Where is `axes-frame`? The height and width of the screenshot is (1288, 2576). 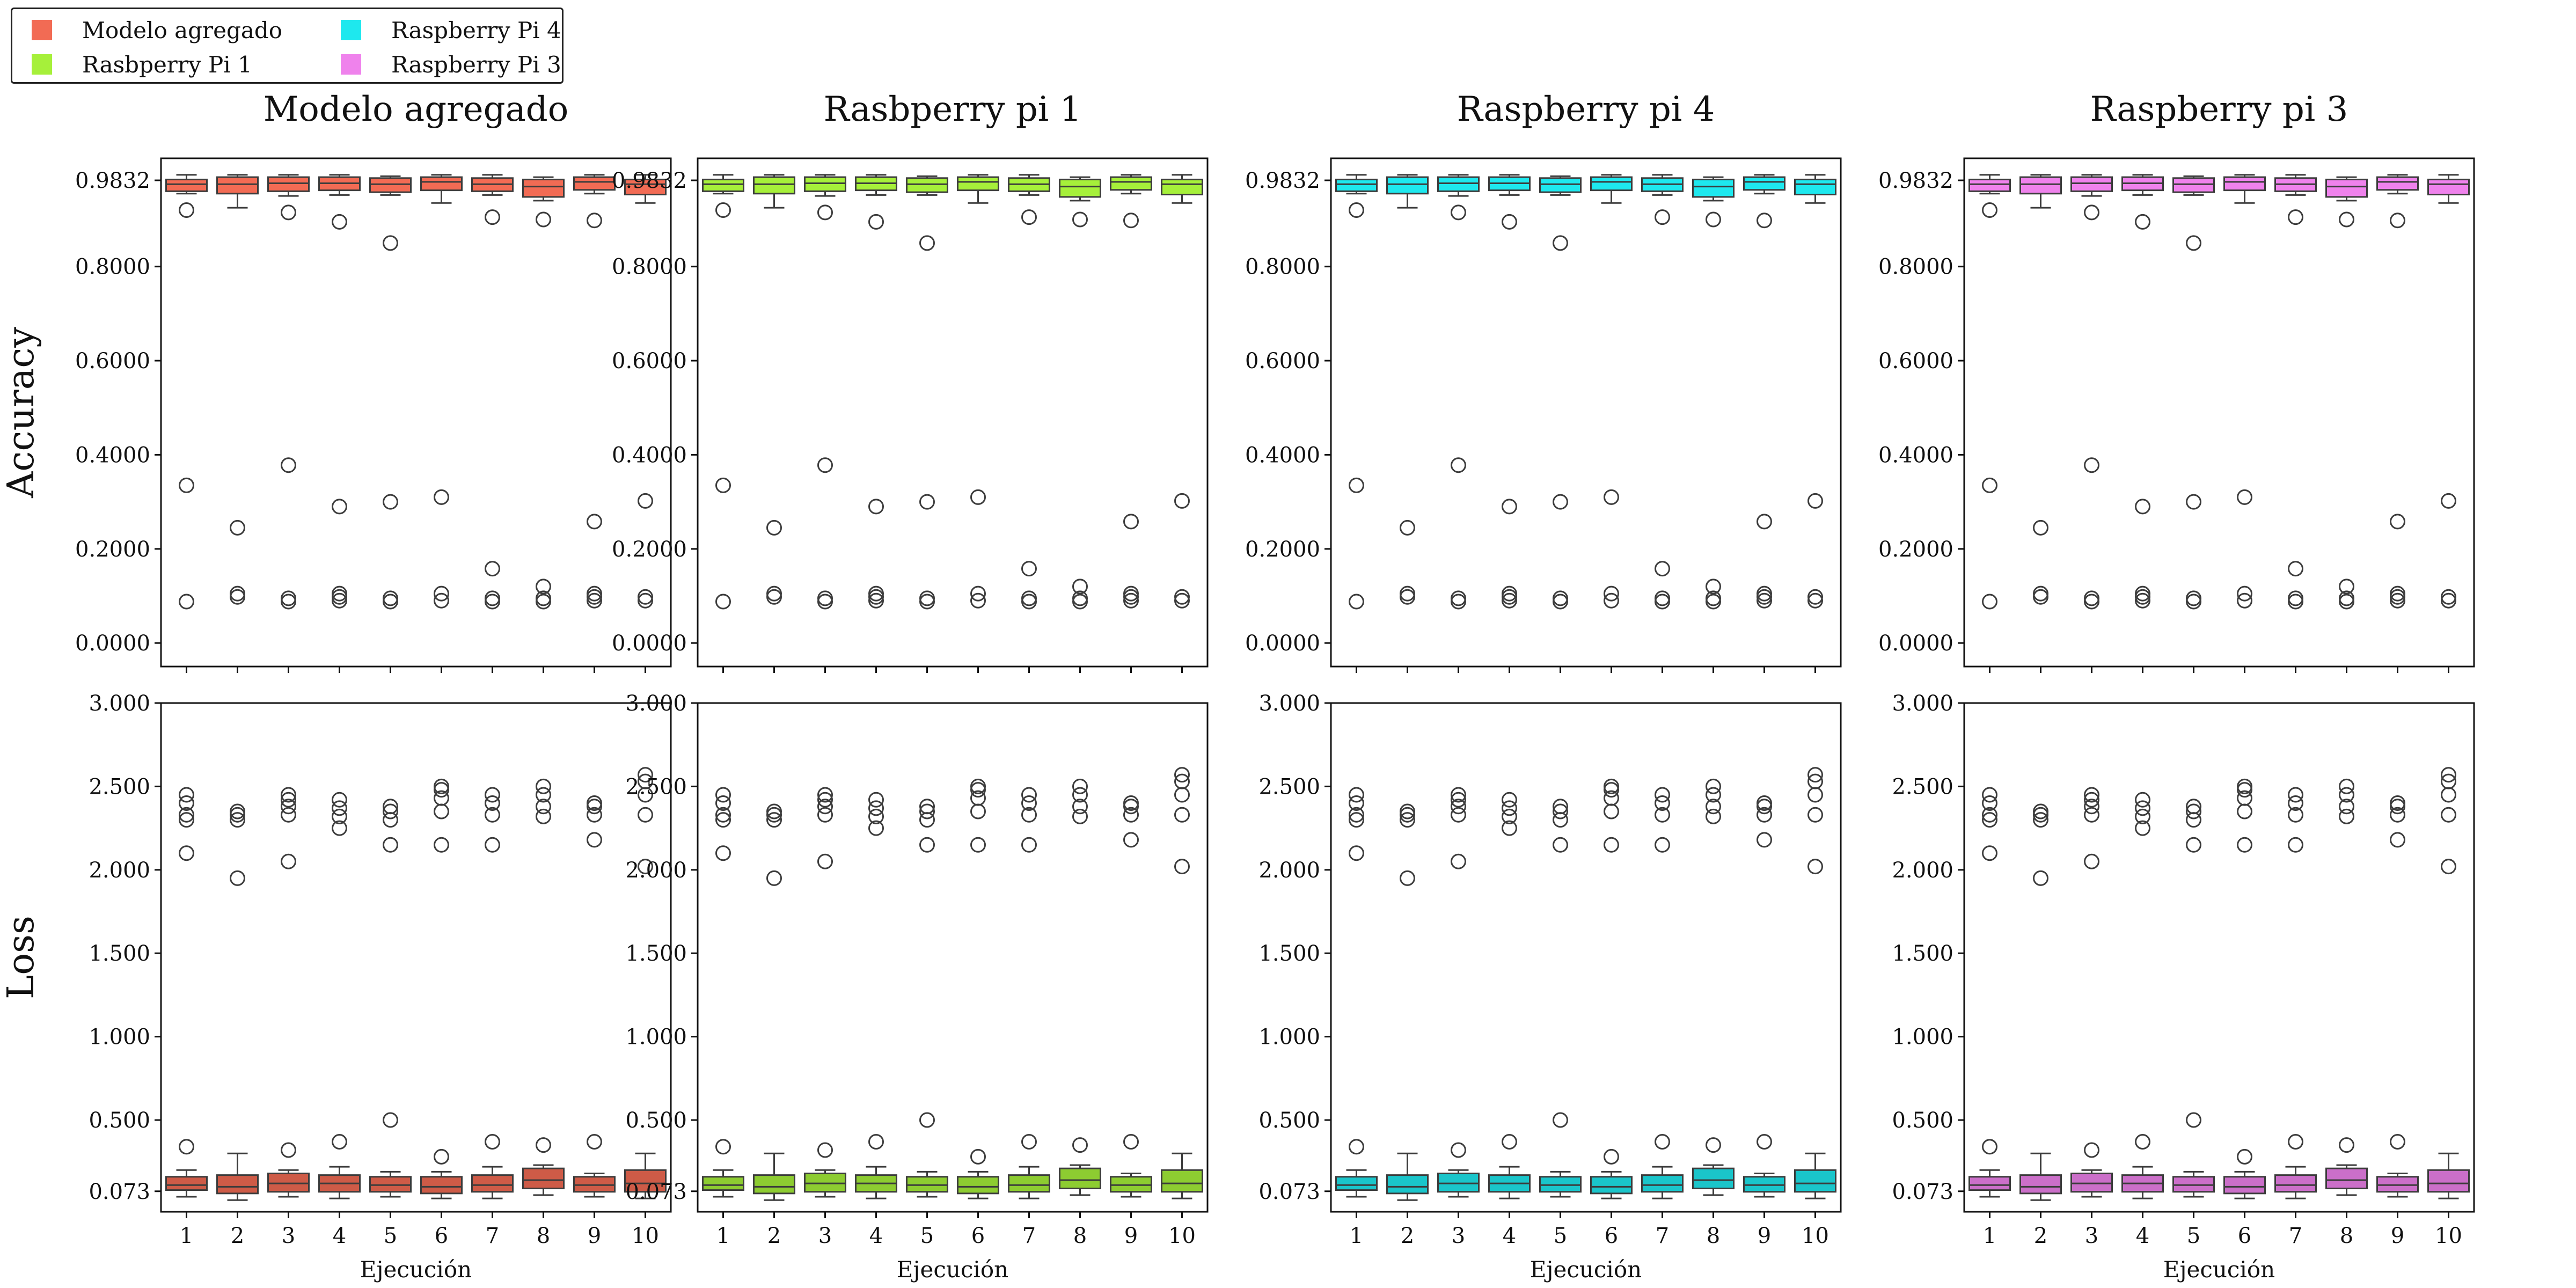
axes-frame is located at coordinates (953, 412).